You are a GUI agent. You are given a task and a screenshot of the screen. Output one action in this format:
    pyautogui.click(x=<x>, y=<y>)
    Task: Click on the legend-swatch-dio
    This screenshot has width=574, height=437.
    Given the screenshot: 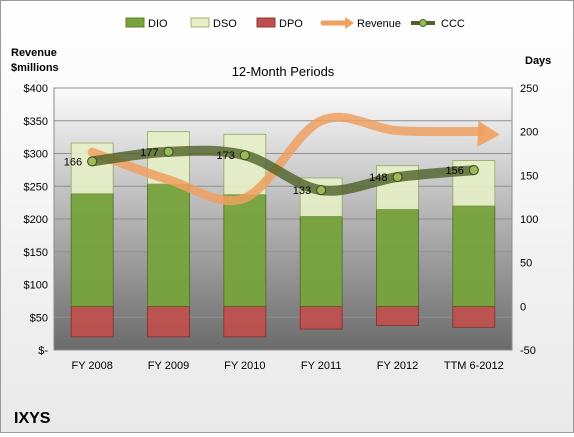 What is the action you would take?
    pyautogui.click(x=135, y=22)
    